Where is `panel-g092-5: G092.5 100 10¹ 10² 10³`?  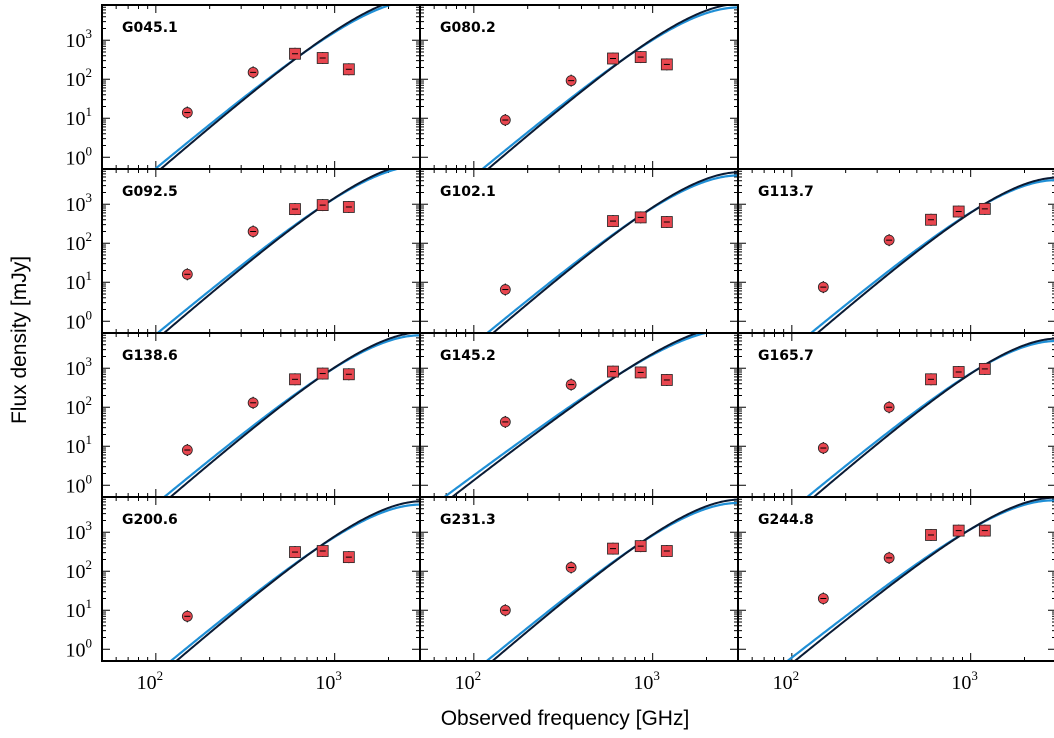
panel-g092-5: G092.5 100 10¹ 10² 10³ is located at coordinates (243, 251).